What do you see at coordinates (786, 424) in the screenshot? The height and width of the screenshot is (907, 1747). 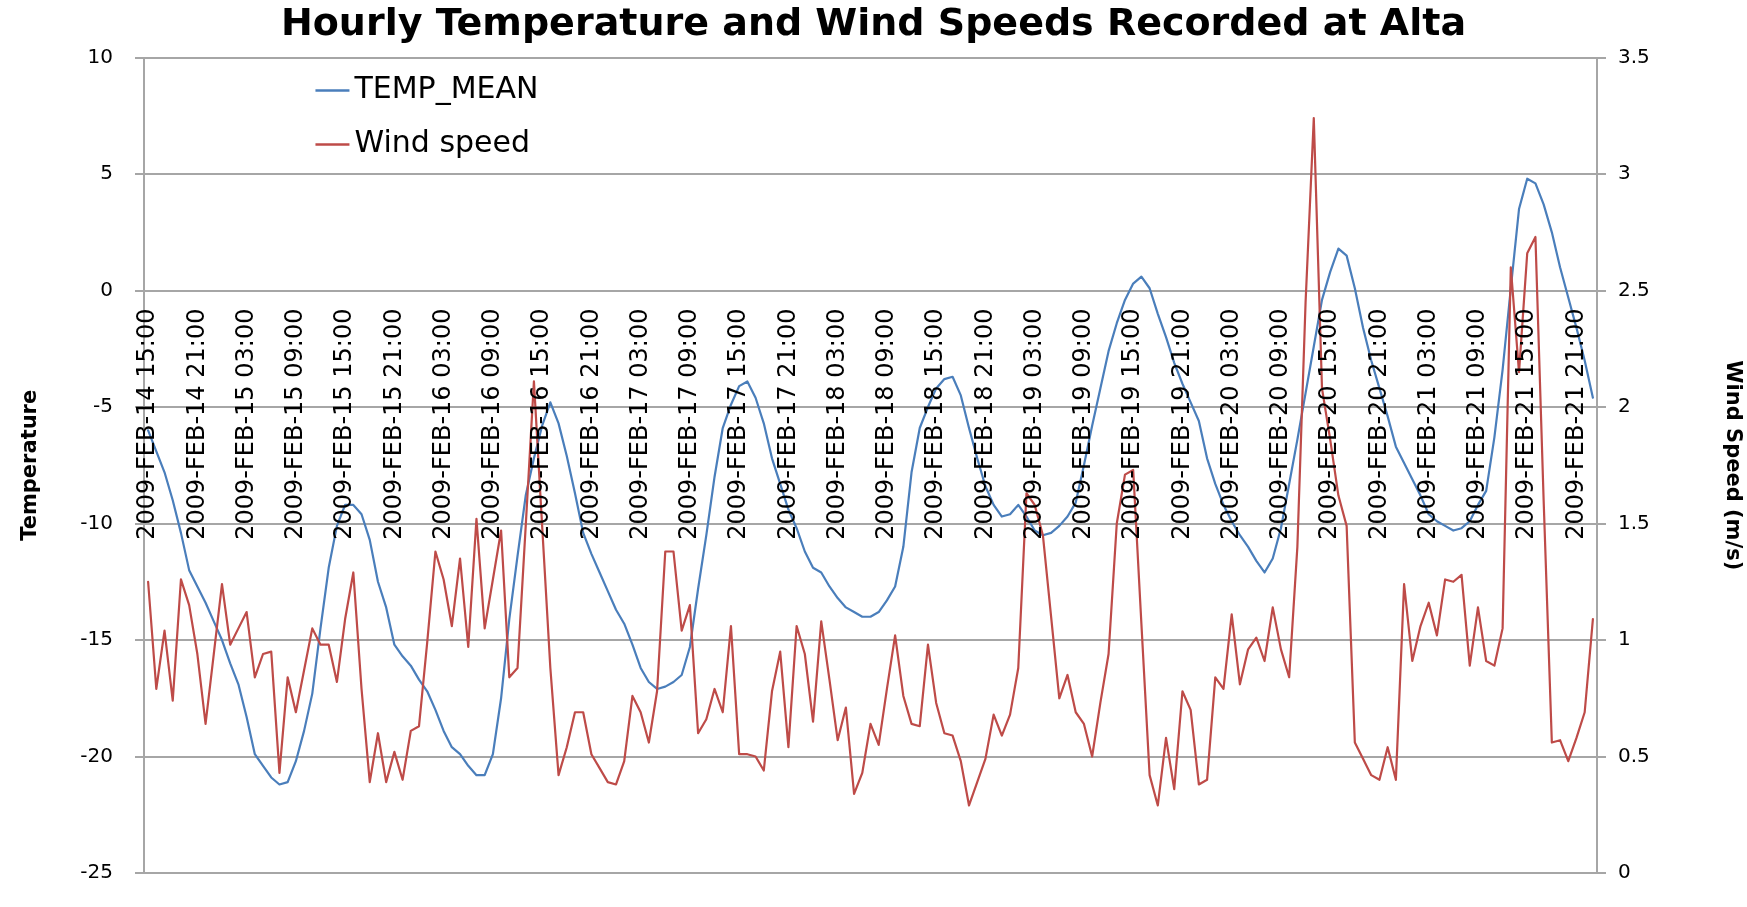 I see `x-tick-label: 2009-FEB-17 21:00` at bounding box center [786, 424].